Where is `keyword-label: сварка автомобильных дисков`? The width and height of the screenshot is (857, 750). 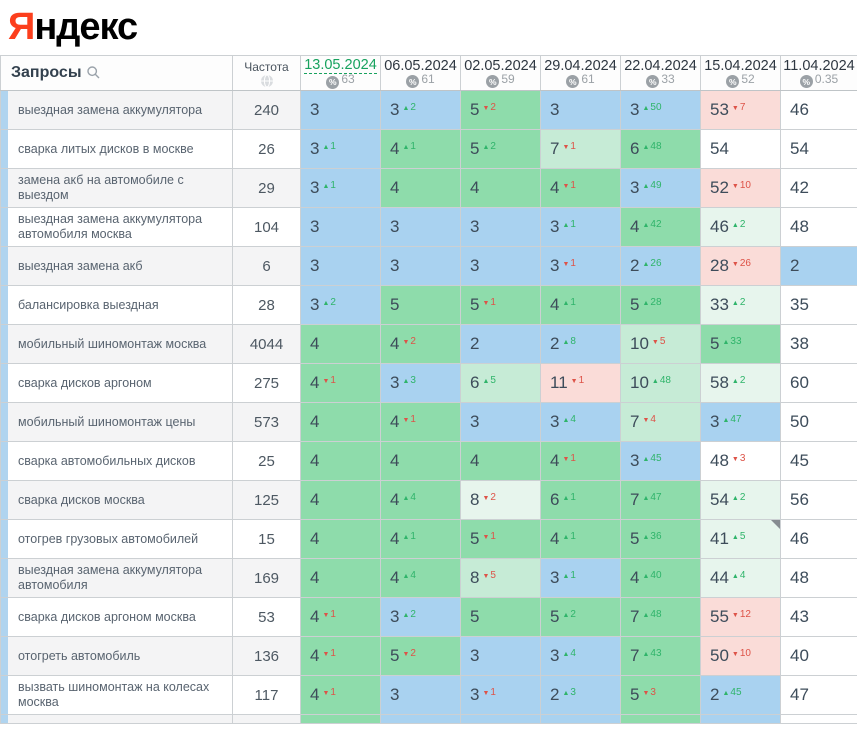
keyword-label: сварка автомобильных дисков is located at coordinates (107, 460).